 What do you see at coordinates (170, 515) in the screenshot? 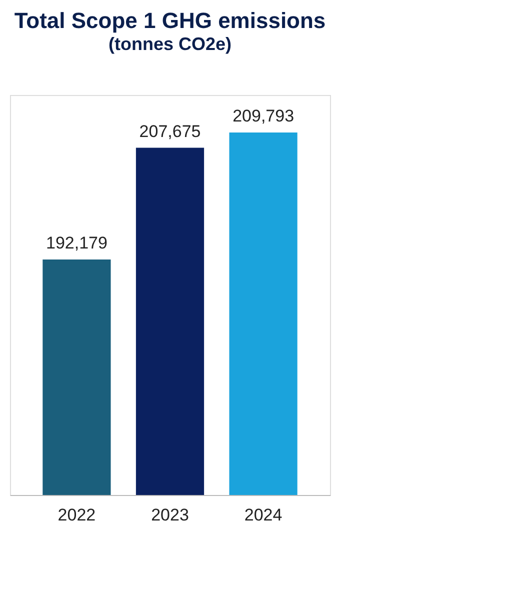
I see `x-tick-label: 2023` at bounding box center [170, 515].